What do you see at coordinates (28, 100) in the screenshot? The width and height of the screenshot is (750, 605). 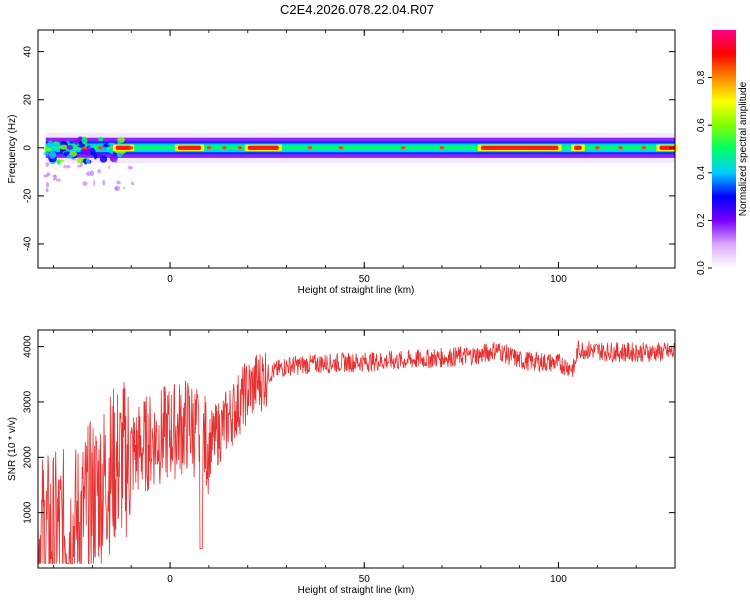 I see `spectrogram-ytick-label: 20` at bounding box center [28, 100].